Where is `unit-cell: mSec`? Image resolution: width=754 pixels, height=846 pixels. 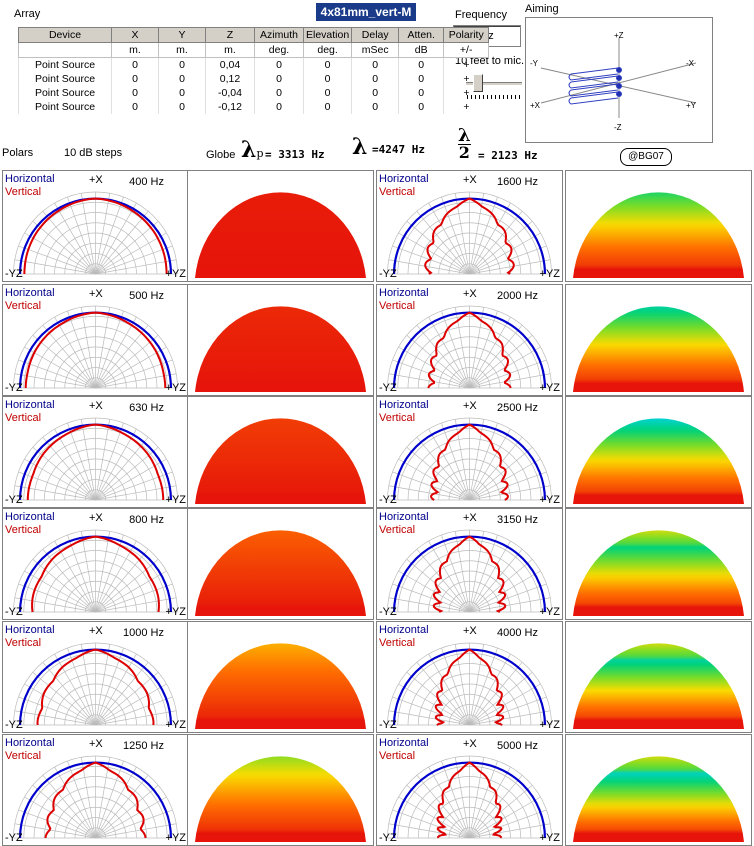
unit-cell: mSec is located at coordinates (375, 50).